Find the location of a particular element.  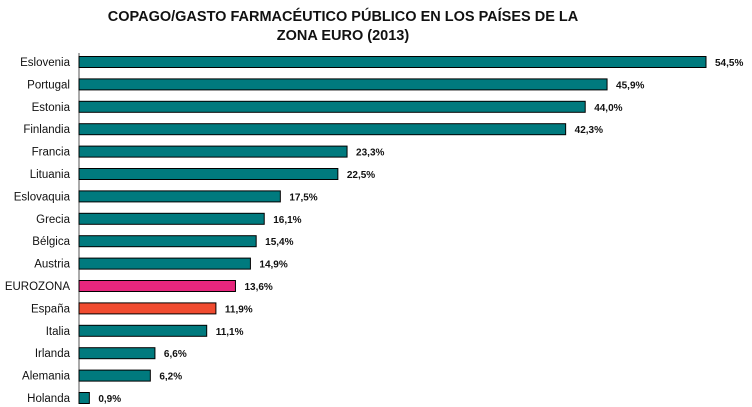

bar-francia is located at coordinates (213, 151).